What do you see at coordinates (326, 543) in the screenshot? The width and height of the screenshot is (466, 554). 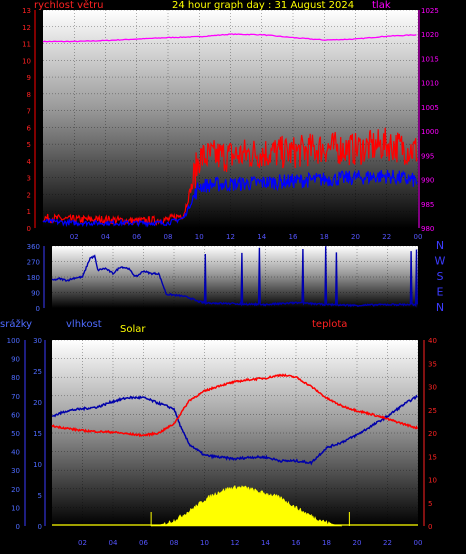 I see `panel3-x-tick-label: 18` at bounding box center [326, 543].